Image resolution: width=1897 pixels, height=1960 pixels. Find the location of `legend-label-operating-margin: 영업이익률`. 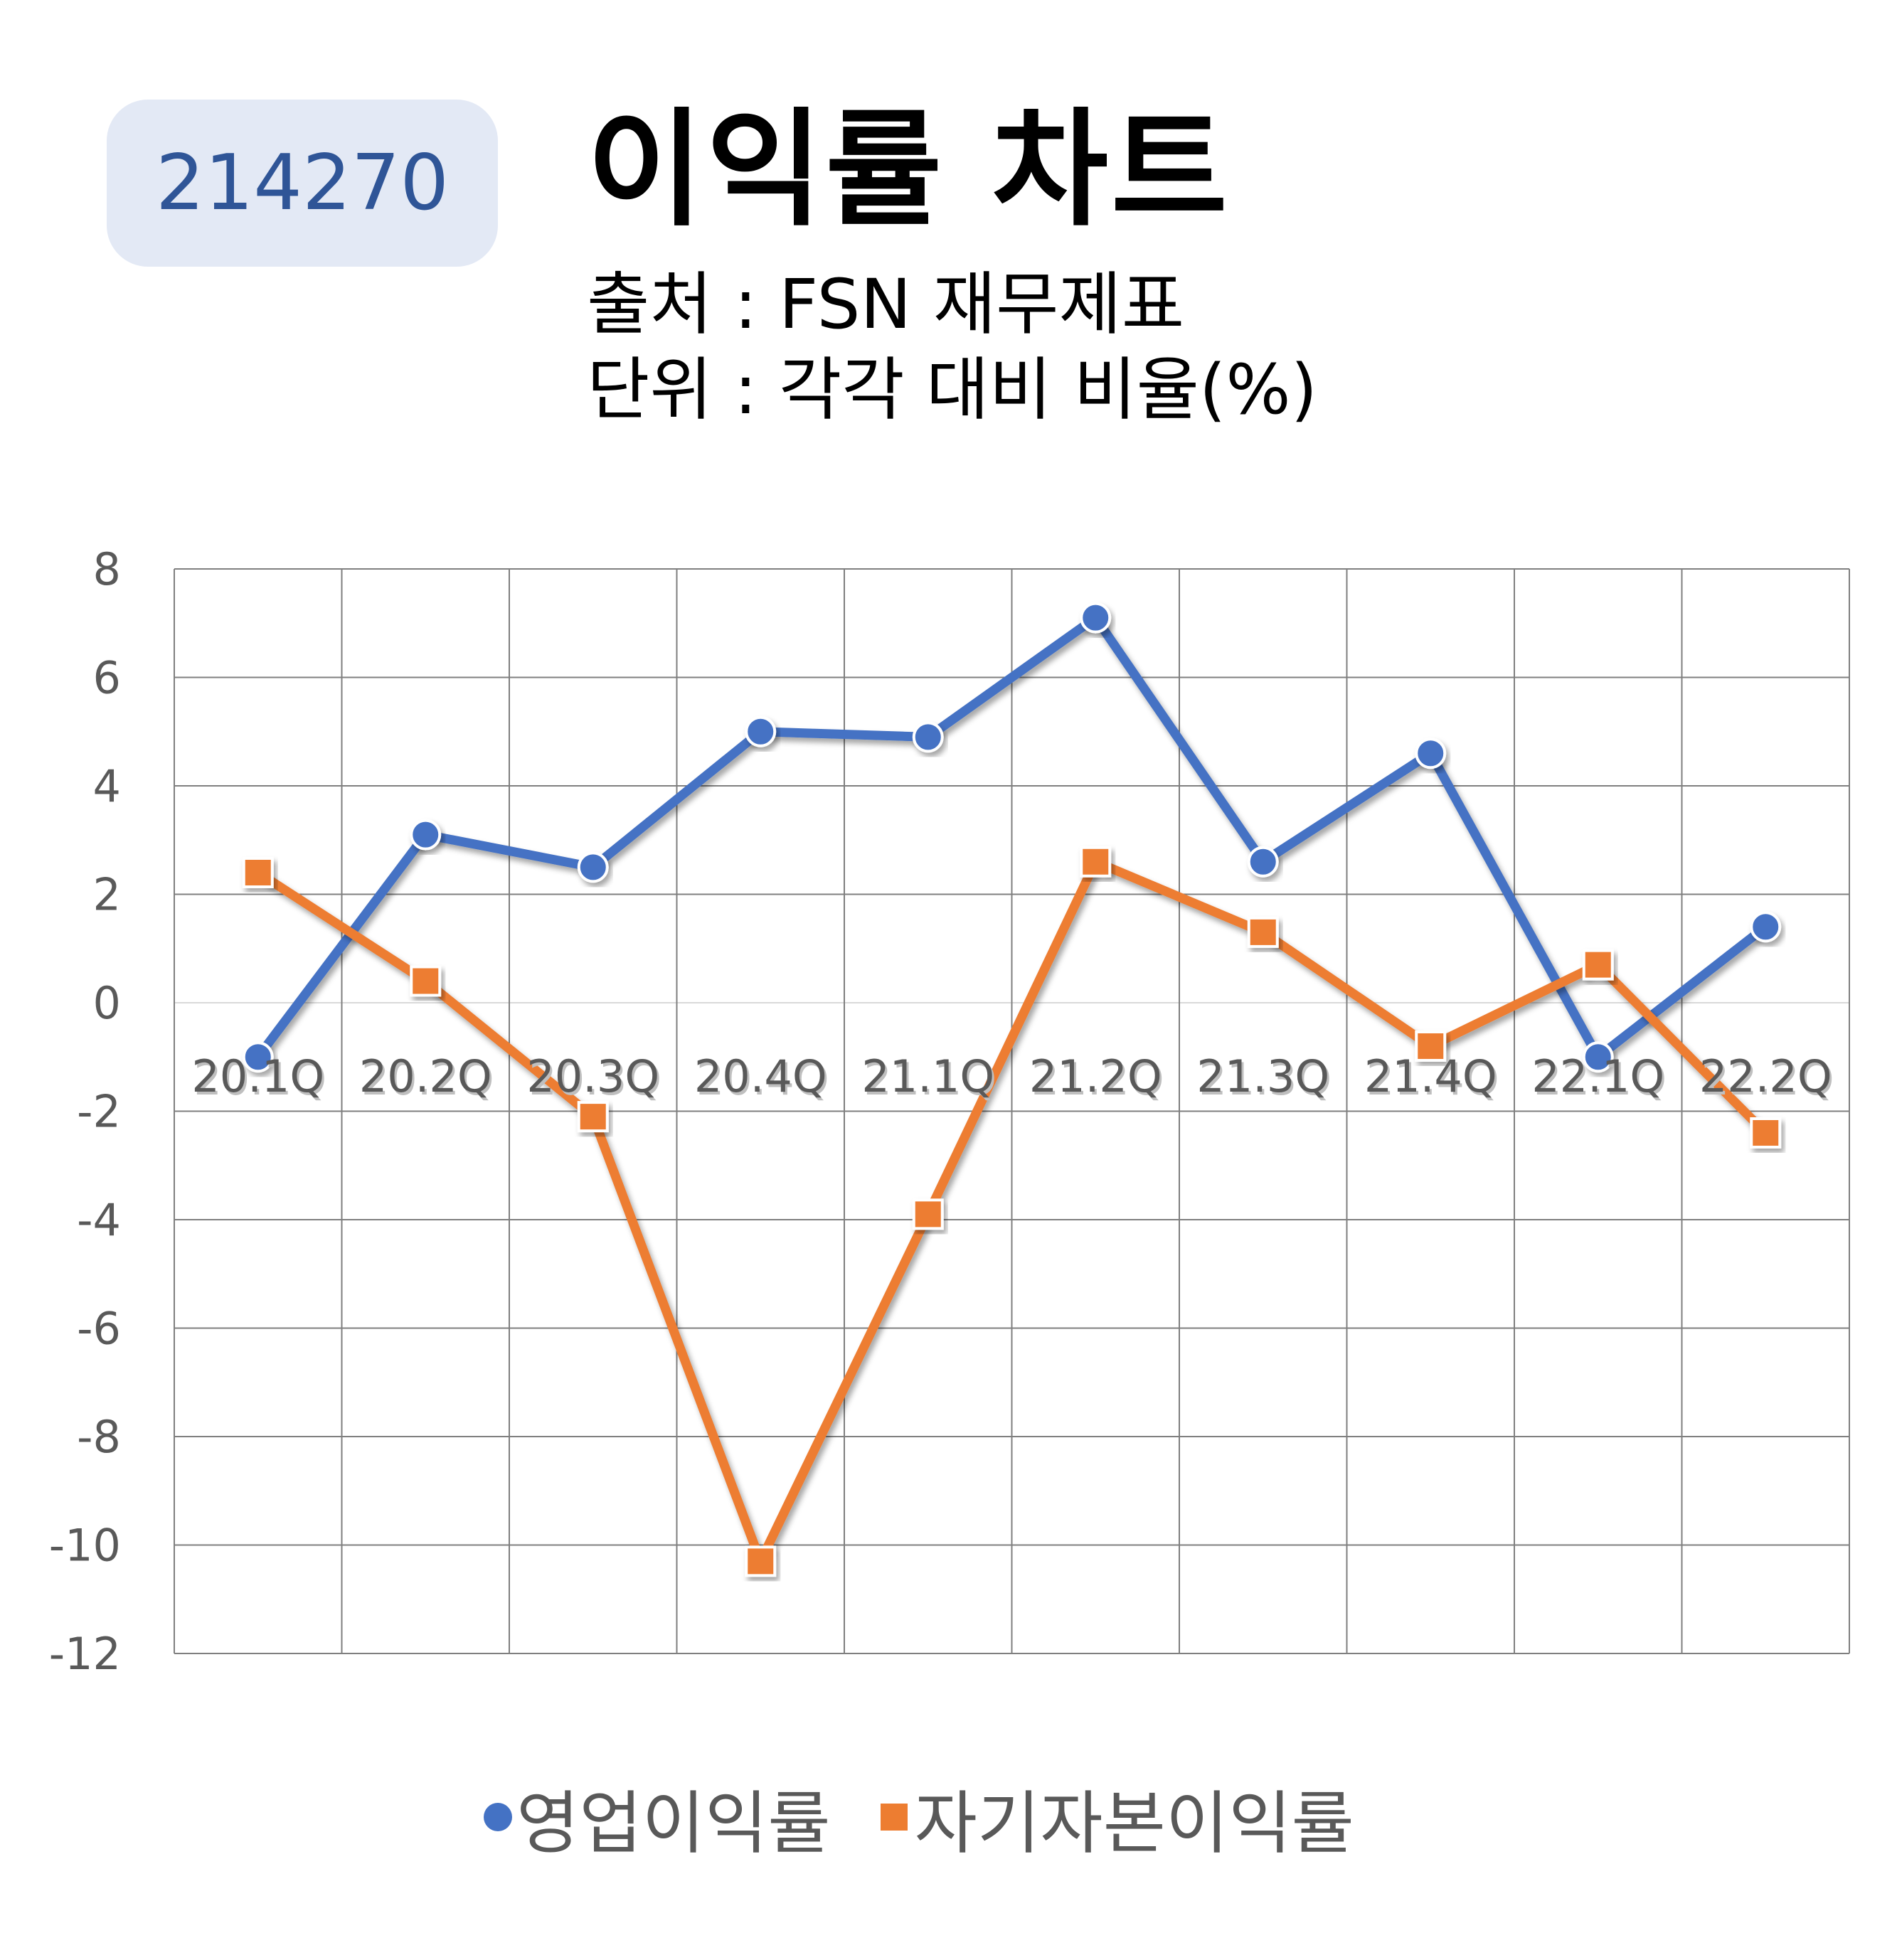

legend-label-operating-margin: 영업이익률 is located at coordinates (674, 1823).